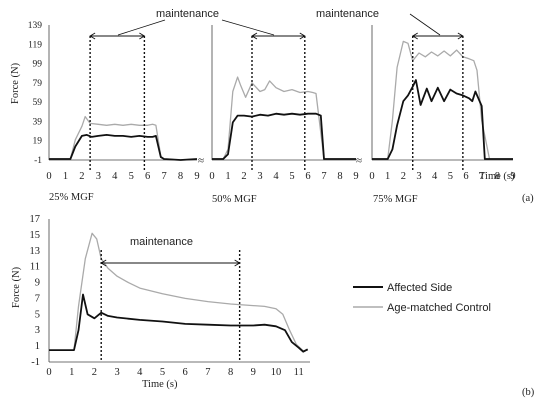 The width and height of the screenshot is (550, 405). Describe the element at coordinates (422, 298) in the screenshot. I see `legend: Affected Side Age-matched Control` at that location.